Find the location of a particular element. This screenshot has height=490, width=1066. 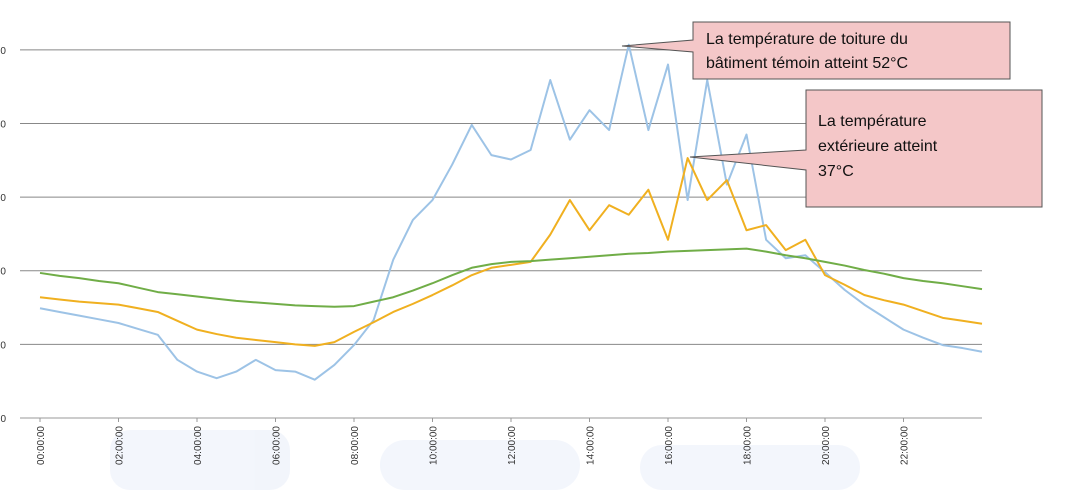

series-line is located at coordinates (511, 277).